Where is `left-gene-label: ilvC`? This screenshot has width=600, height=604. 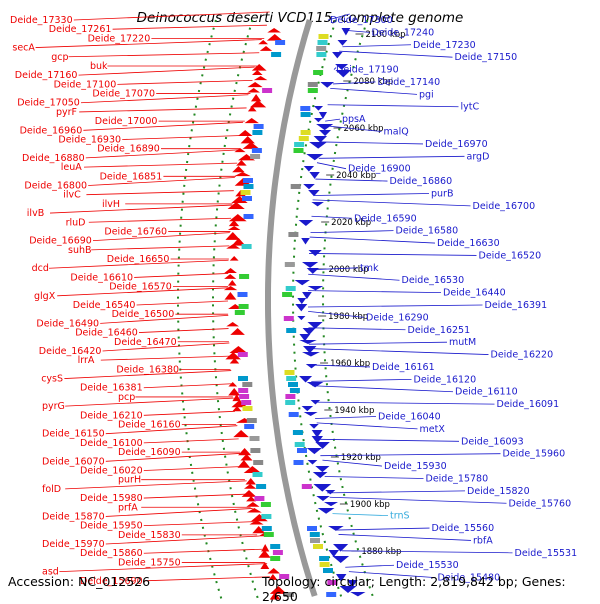 left-gene-label: ilvC is located at coordinates (72, 195).